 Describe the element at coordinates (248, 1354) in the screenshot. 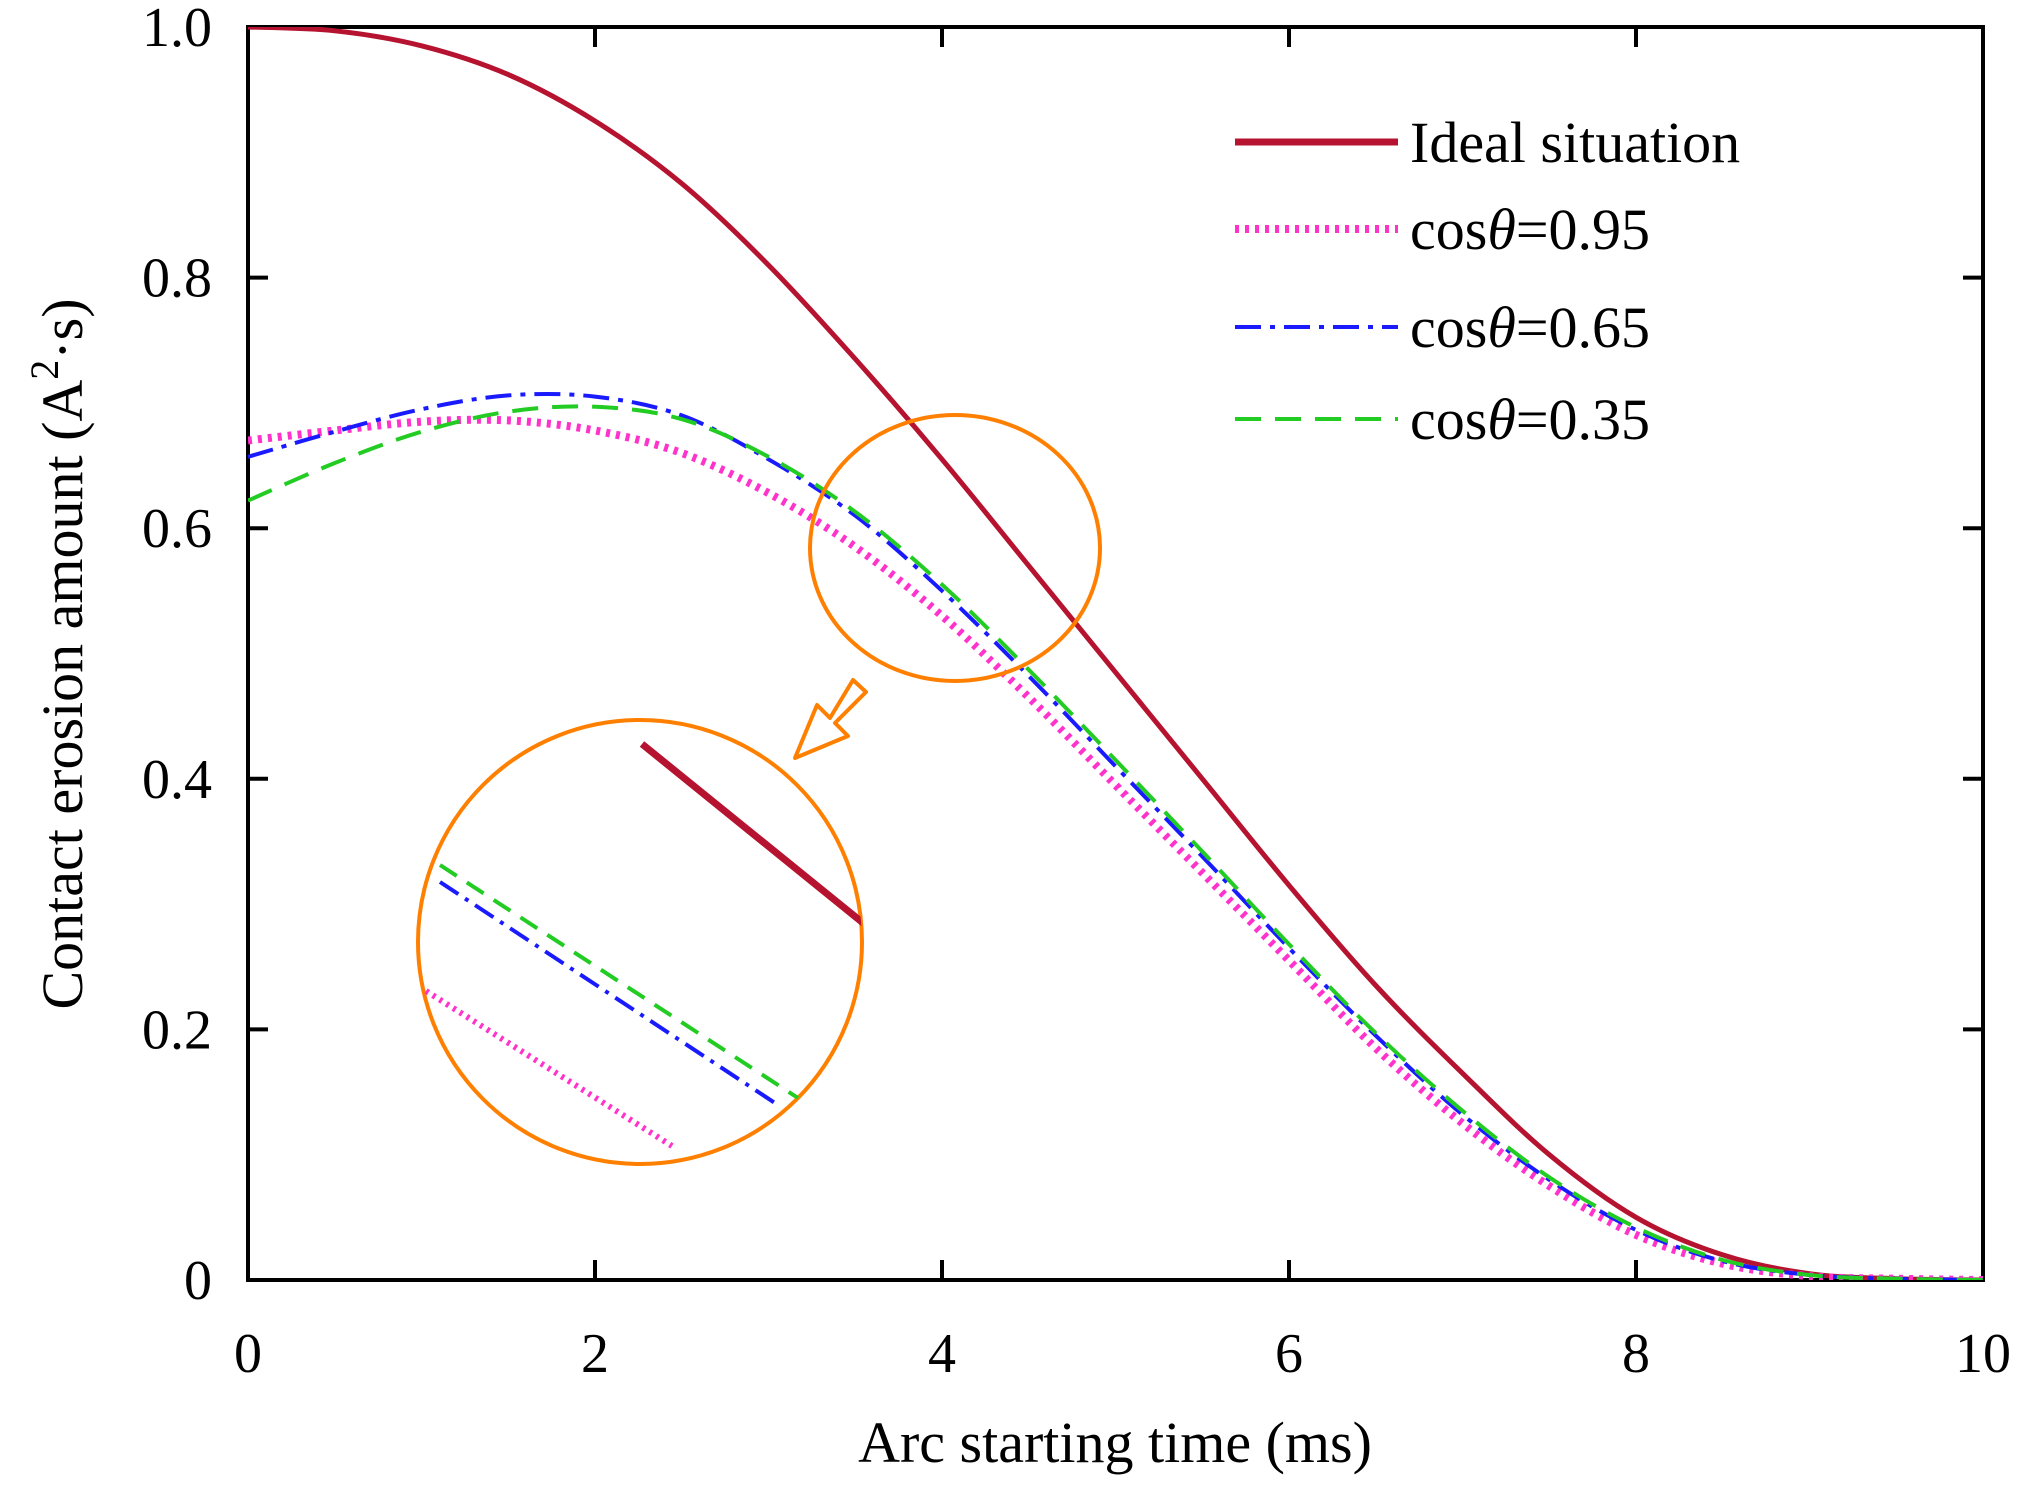

I see `x-tick-label: 0` at that location.